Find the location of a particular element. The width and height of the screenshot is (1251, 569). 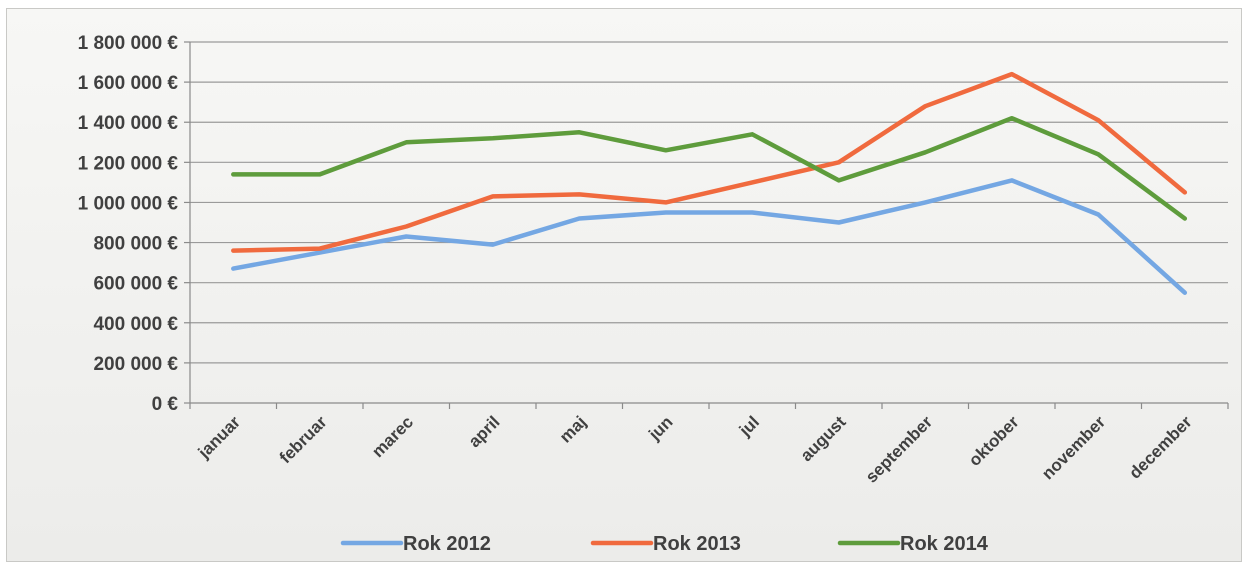

y-tick-label: 1 200 000 € is located at coordinates (128, 163).